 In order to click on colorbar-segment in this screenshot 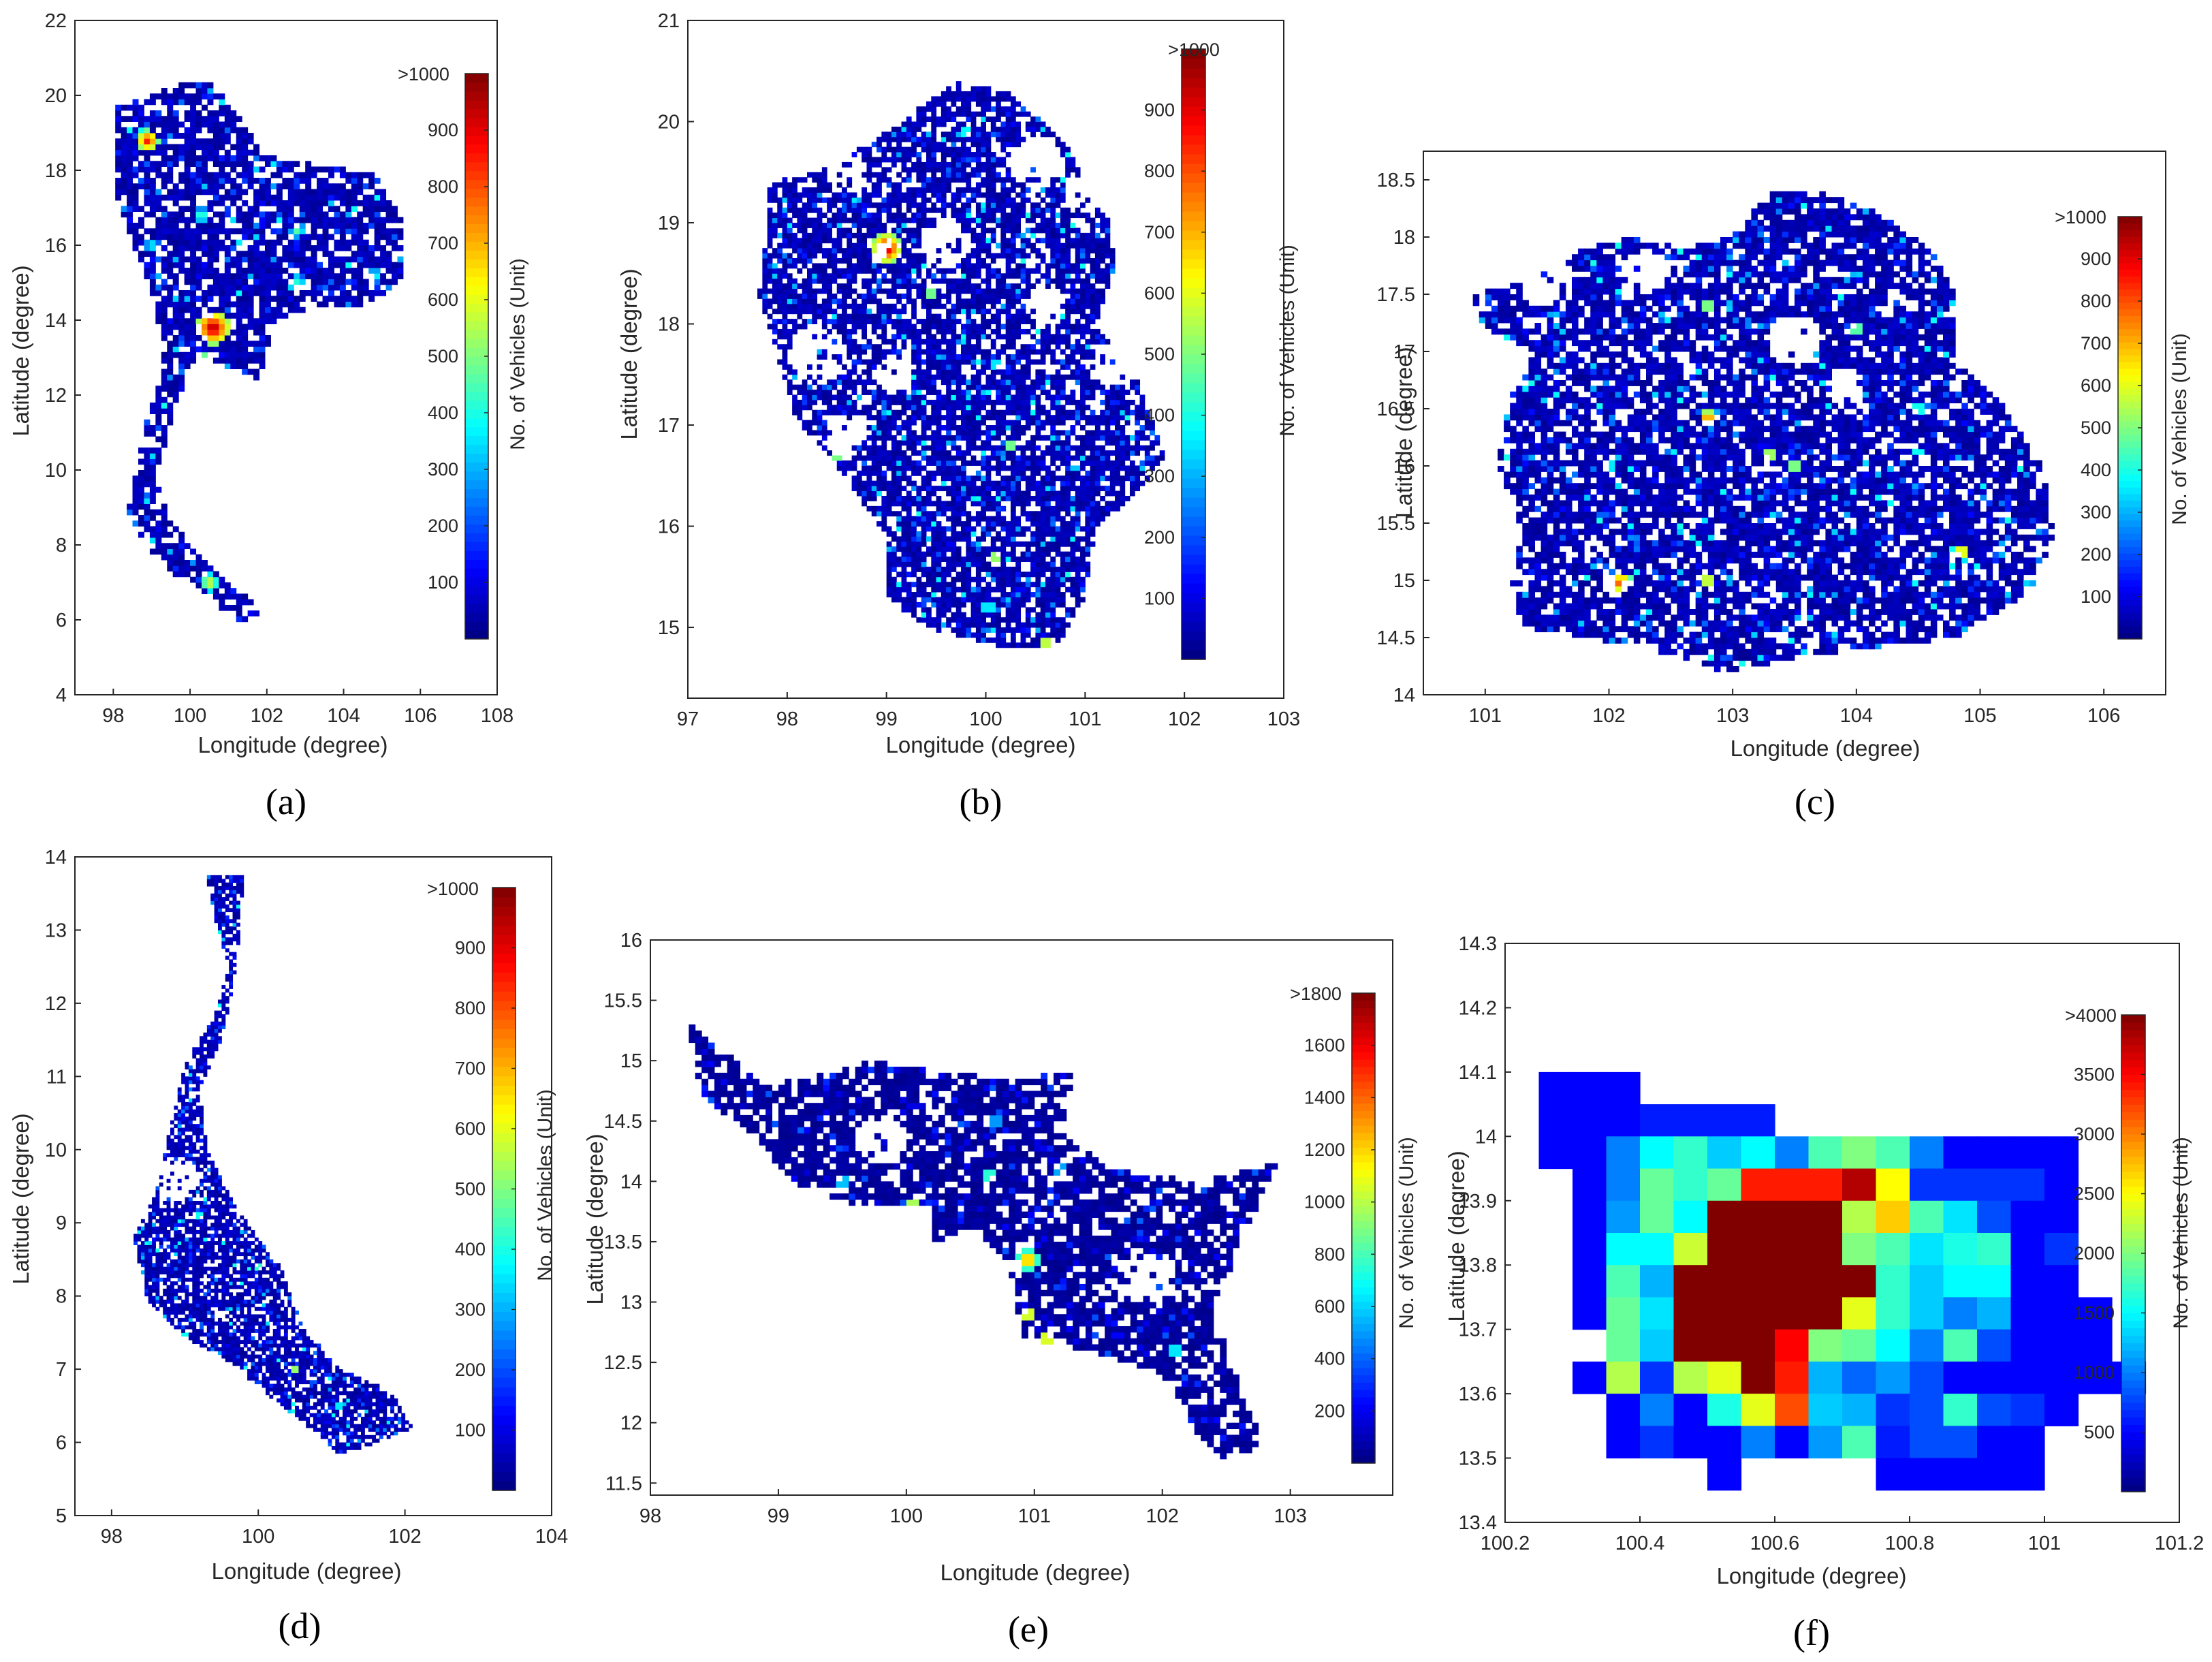, I will do `click(476, 396)`.